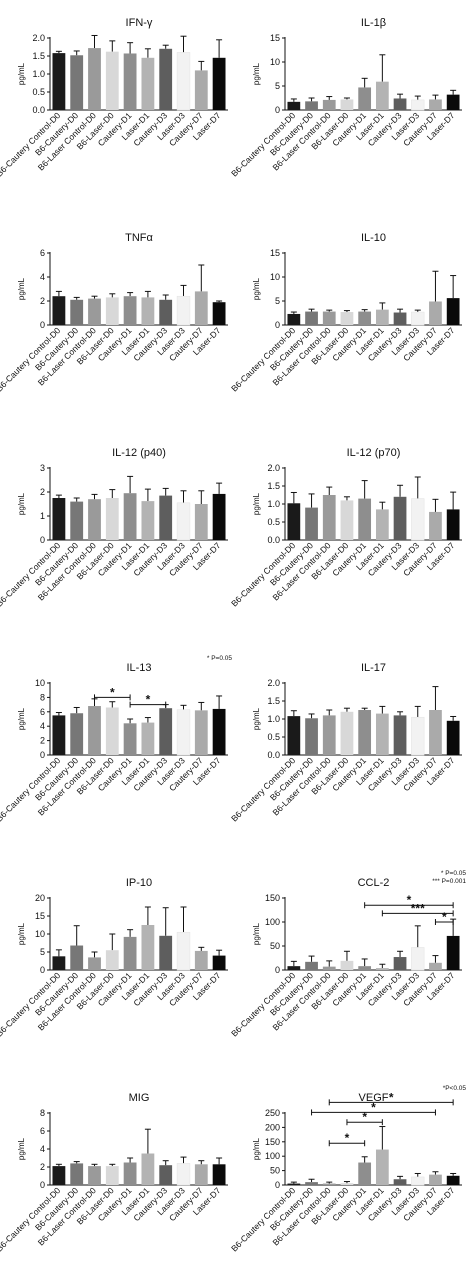  Describe the element at coordinates (272, 1127) in the screenshot. I see `y-tick-label: 200` at that location.